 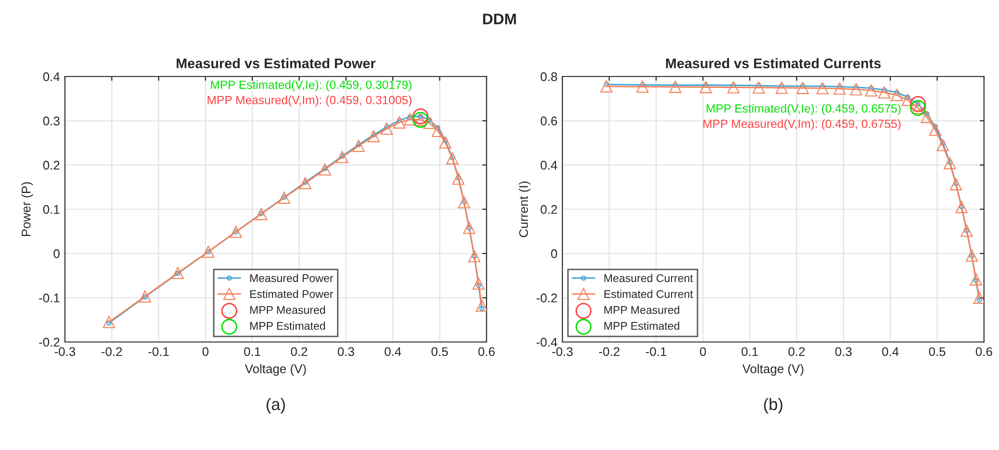 What do you see at coordinates (51, 121) in the screenshot?
I see `y-tick-label: 0.3` at bounding box center [51, 121].